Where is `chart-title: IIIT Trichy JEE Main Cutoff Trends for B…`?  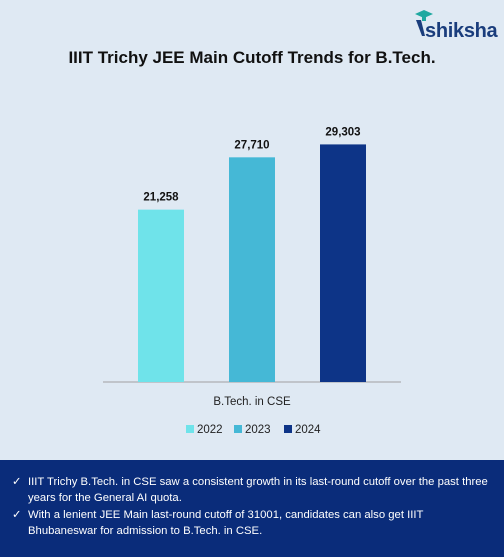
chart-title: IIIT Trichy JEE Main Cutoff Trends for B… is located at coordinates (252, 57).